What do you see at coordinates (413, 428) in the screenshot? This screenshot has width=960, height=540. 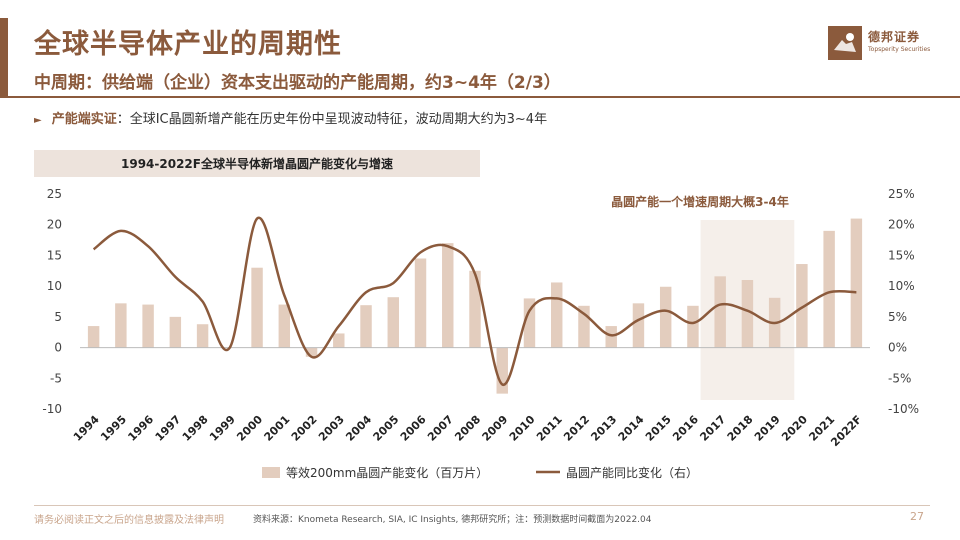 I see `x-tick-label: 2006` at bounding box center [413, 428].